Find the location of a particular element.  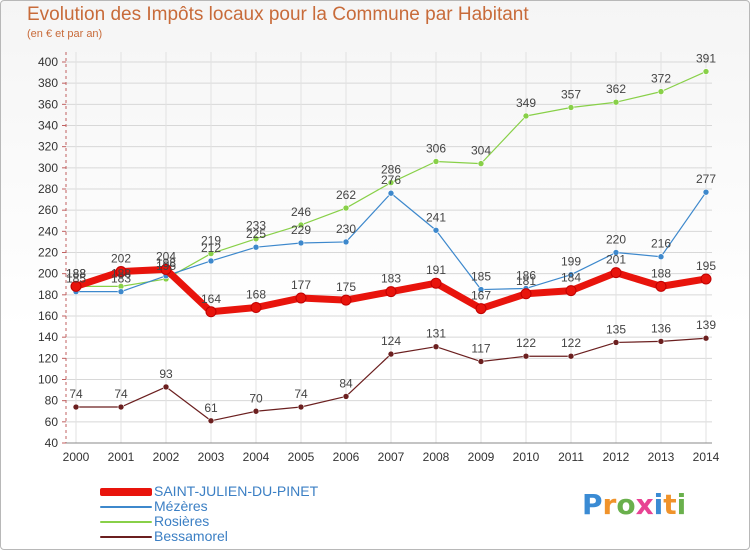

data-label: 70 is located at coordinates (256, 398).